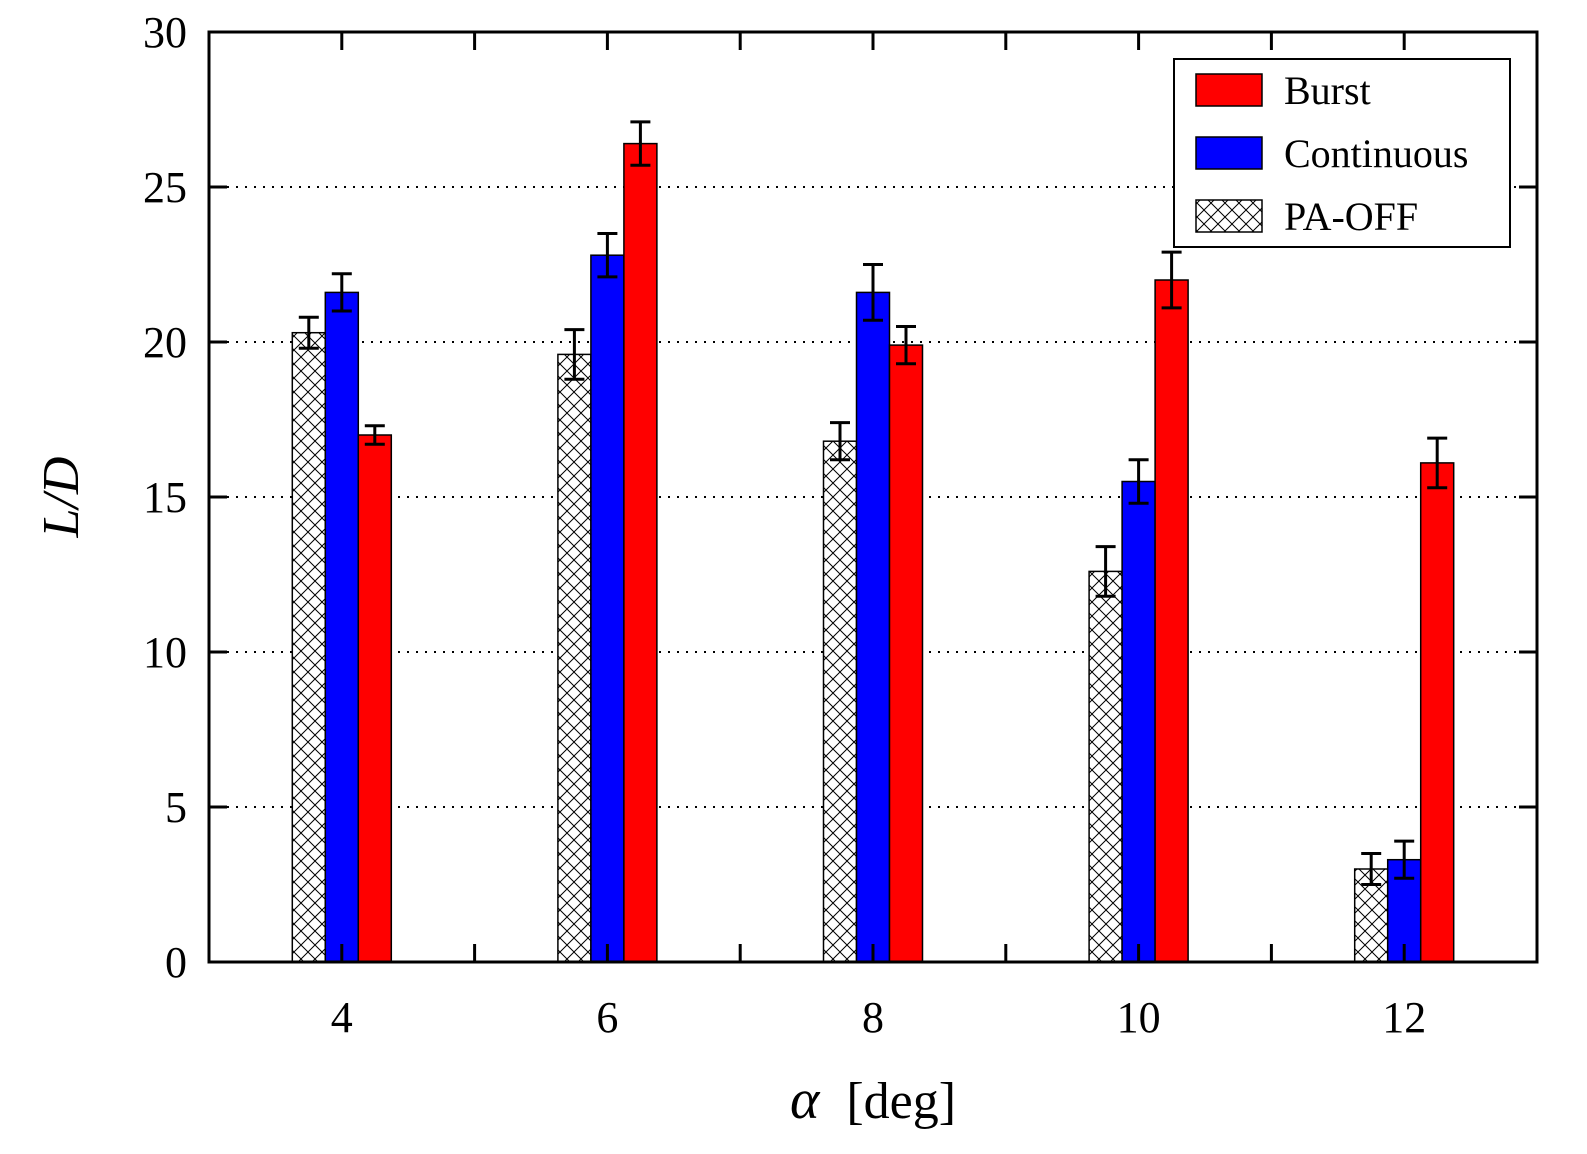 This screenshot has width=1587, height=1154. What do you see at coordinates (1229, 216) in the screenshot?
I see `legend-swatch-pa-off` at bounding box center [1229, 216].